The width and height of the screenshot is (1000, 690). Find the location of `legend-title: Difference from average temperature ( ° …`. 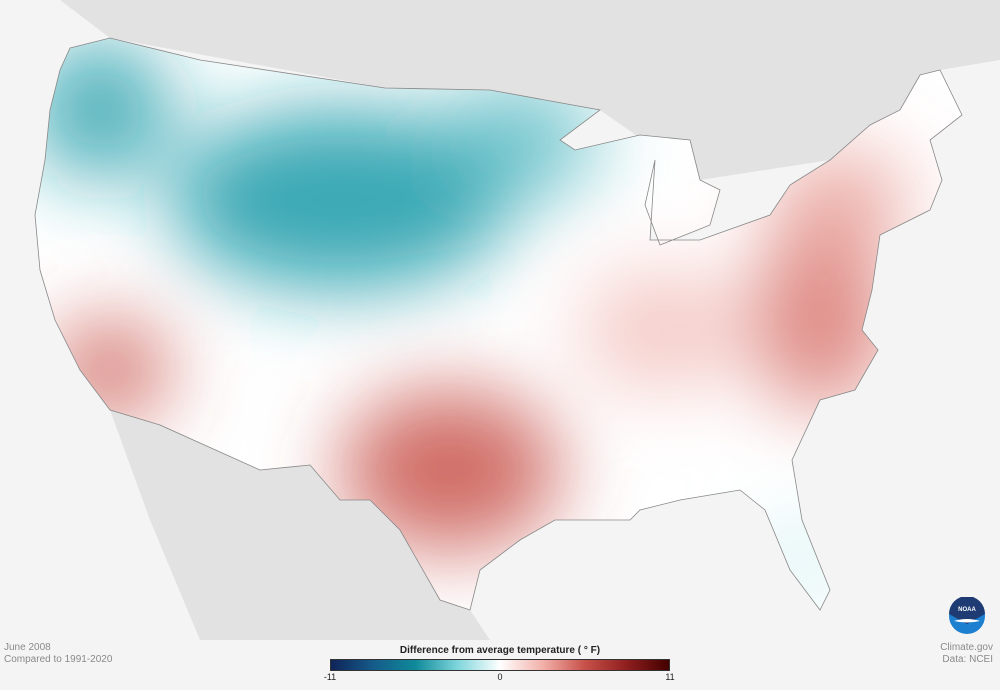

legend-title: Difference from average temperature ( ° … is located at coordinates (500, 650).